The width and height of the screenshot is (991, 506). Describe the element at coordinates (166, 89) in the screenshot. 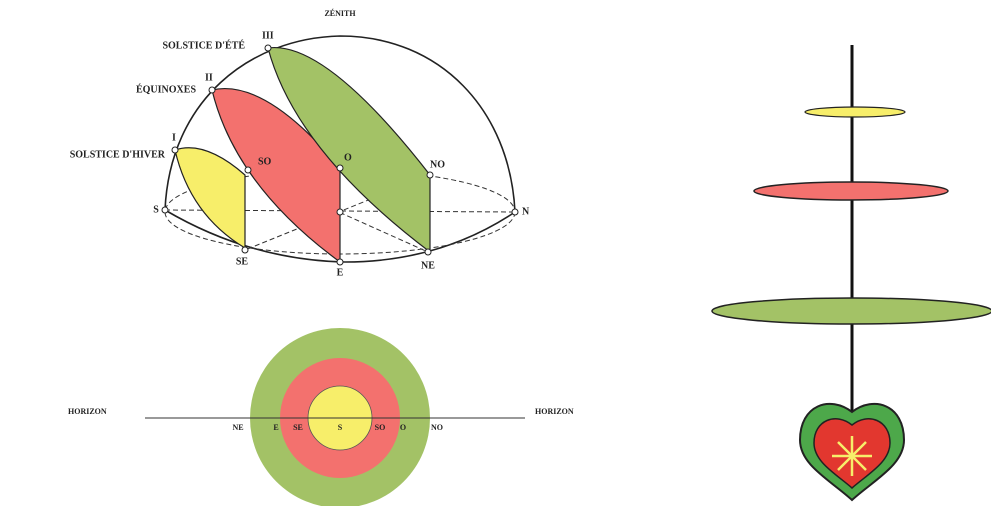

I see `path-label: ÉQUINOXES` at that location.